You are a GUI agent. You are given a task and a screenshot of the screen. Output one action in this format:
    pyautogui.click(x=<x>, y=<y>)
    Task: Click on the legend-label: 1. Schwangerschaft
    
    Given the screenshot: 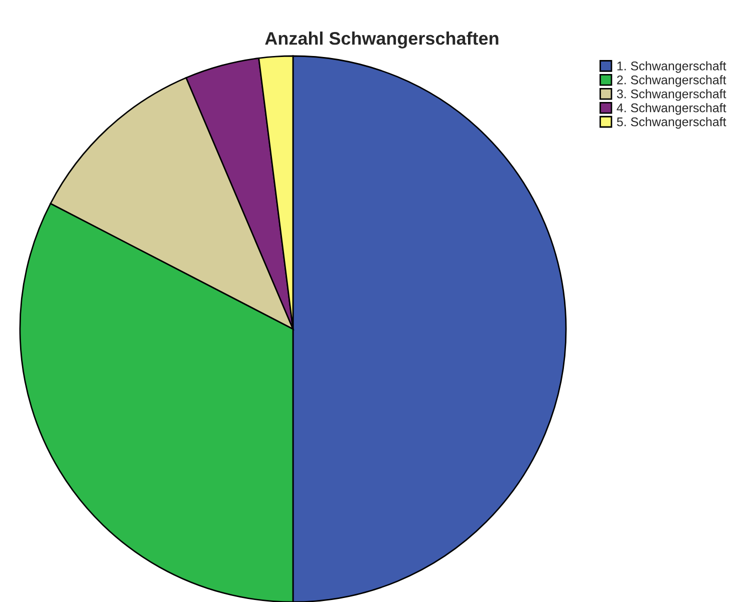 What is the action you would take?
    pyautogui.click(x=671, y=67)
    